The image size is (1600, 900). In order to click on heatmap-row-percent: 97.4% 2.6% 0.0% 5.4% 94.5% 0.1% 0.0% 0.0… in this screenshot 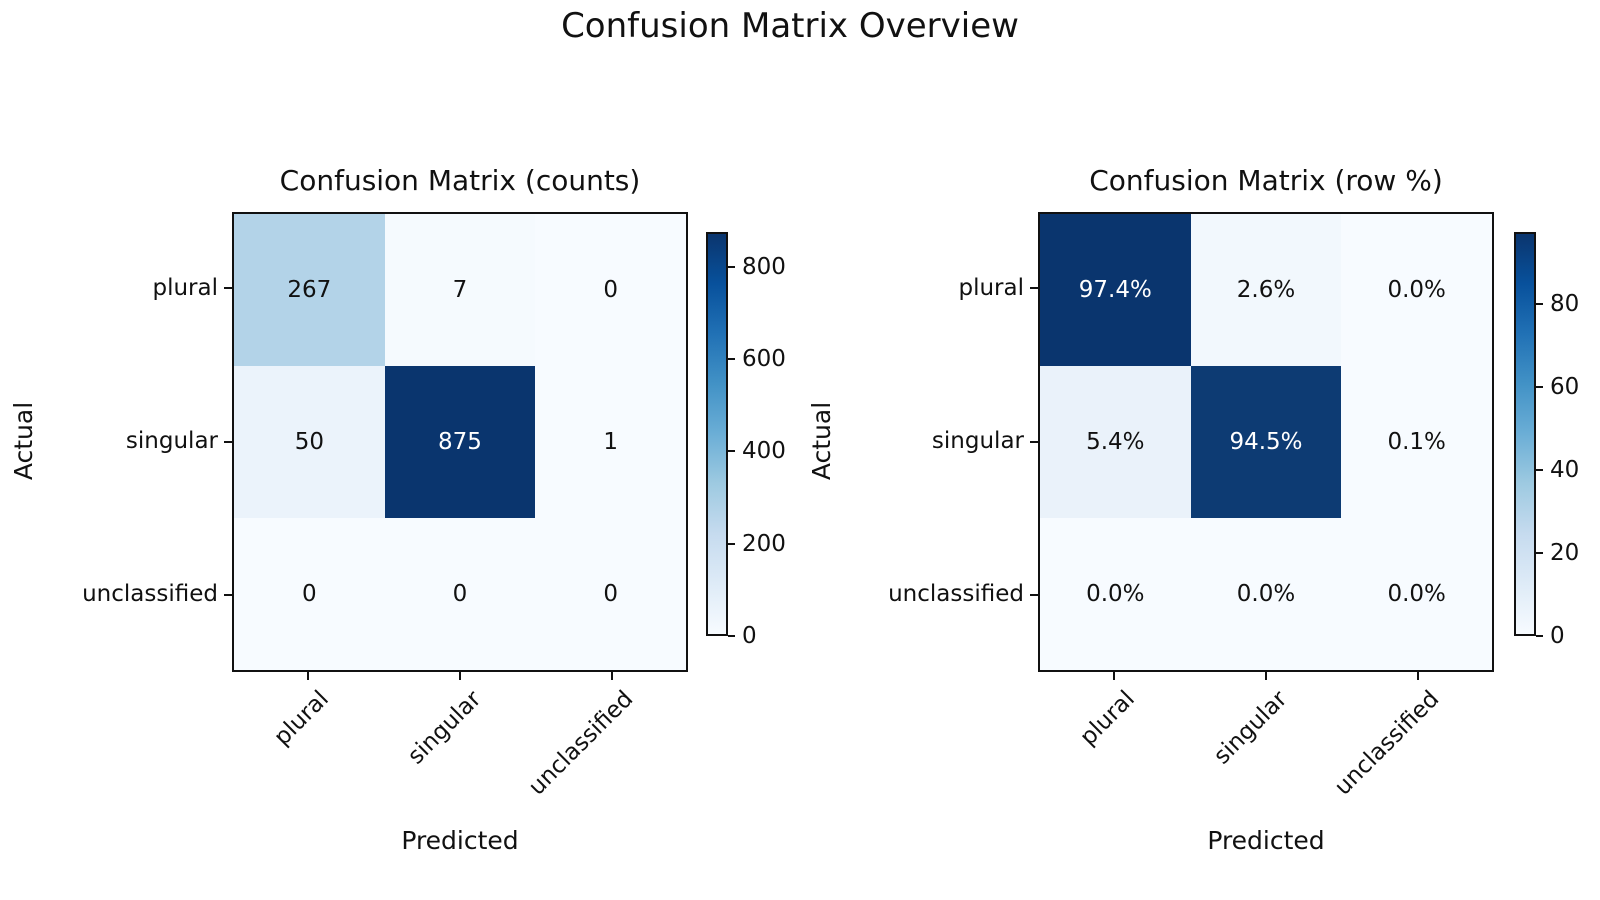, I will do `click(1266, 442)`.